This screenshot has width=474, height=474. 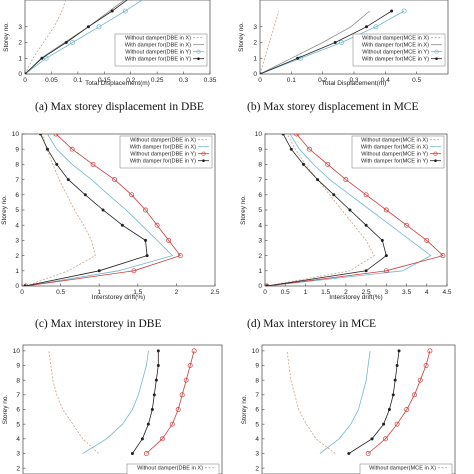 I want to click on x-tick-label: 4, so click(x=427, y=292).